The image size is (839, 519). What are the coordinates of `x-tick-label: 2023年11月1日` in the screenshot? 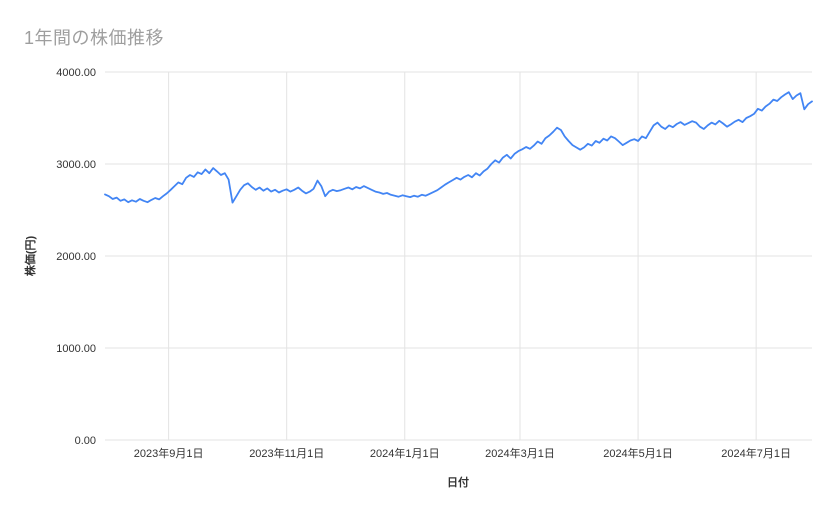 It's located at (286, 453).